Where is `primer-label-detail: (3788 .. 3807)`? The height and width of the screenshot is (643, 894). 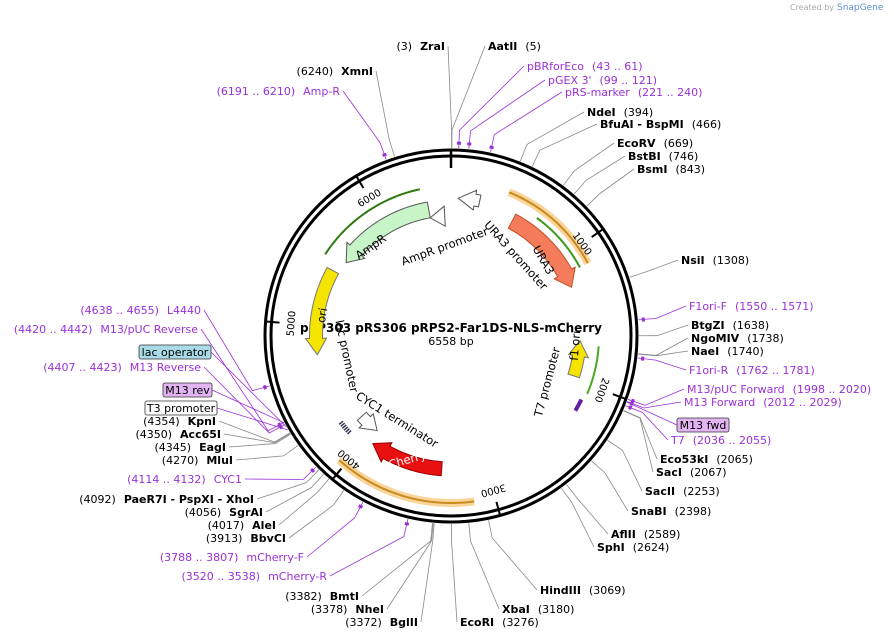
primer-label-detail: (3788 .. 3807) is located at coordinates (199, 557).